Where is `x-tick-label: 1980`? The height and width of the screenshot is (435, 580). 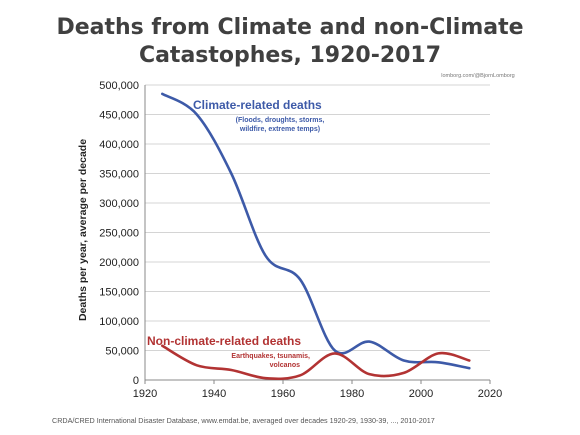
x-tick-label: 1980 is located at coordinates (352, 394).